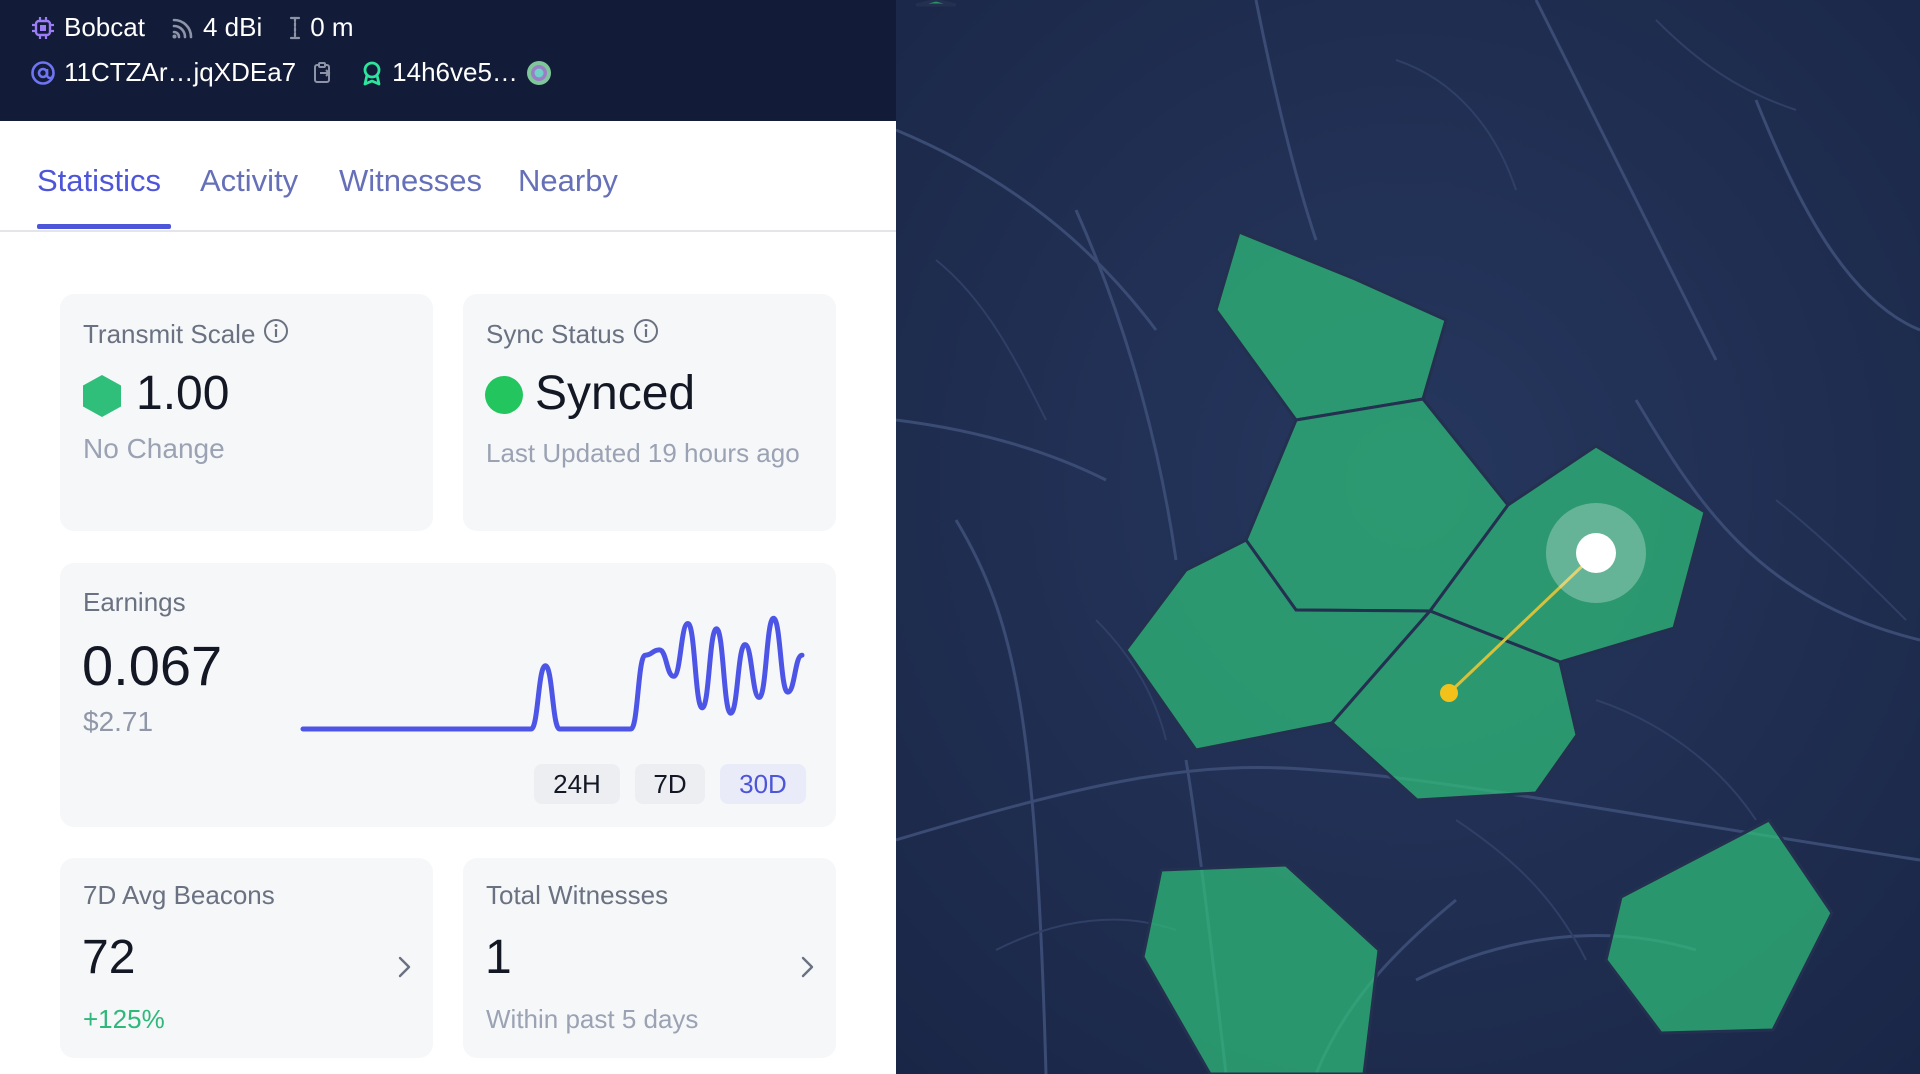 Image resolution: width=1920 pixels, height=1074 pixels. I want to click on earnings-value: 0.067, so click(152, 665).